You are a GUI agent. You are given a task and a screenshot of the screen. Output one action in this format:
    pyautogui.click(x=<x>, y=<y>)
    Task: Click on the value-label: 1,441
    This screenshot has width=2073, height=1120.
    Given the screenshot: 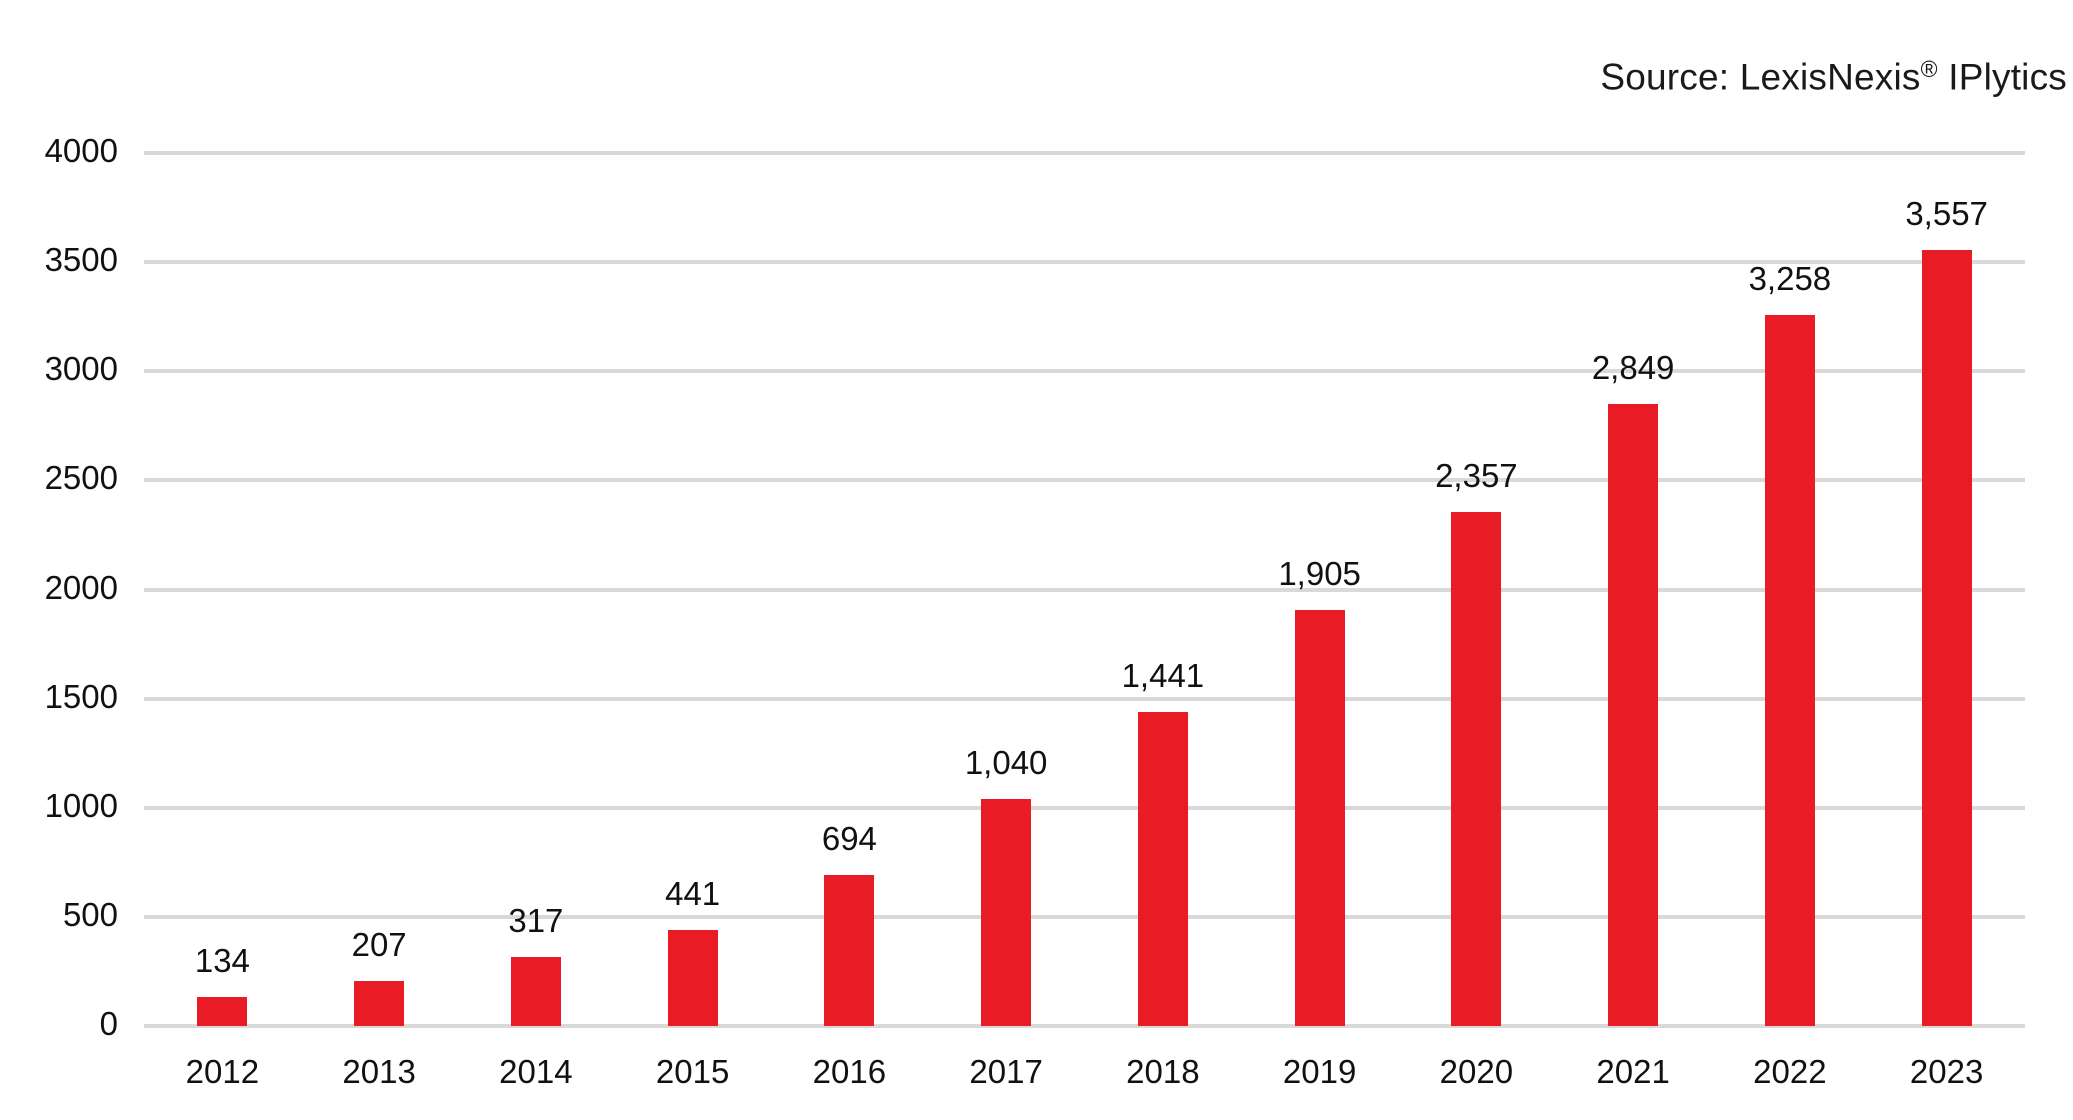 What is the action you would take?
    pyautogui.click(x=1163, y=675)
    